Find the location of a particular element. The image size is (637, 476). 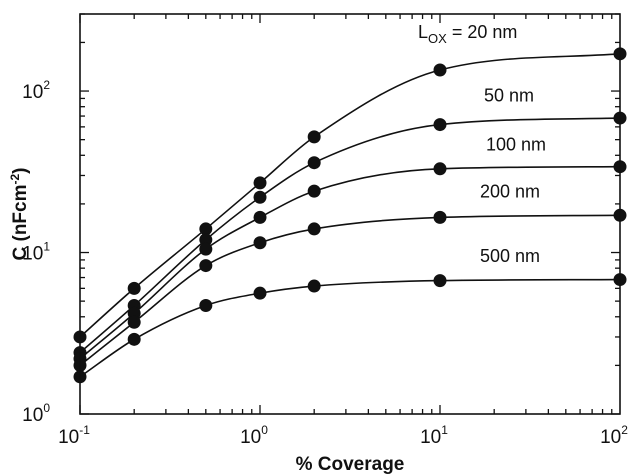

x-tick-label: 10² is located at coordinates (614, 435).